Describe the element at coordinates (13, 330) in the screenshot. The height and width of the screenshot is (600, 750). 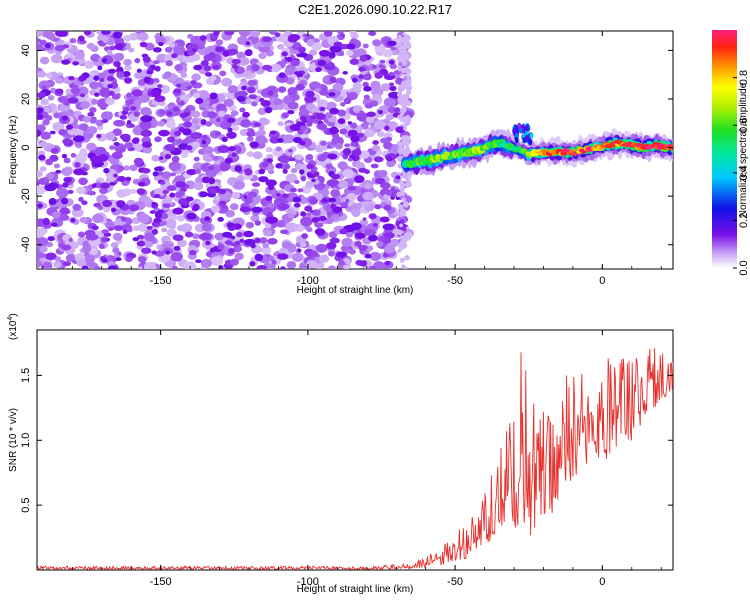
I see `snr-y-scale-prefix: (x10` at that location.